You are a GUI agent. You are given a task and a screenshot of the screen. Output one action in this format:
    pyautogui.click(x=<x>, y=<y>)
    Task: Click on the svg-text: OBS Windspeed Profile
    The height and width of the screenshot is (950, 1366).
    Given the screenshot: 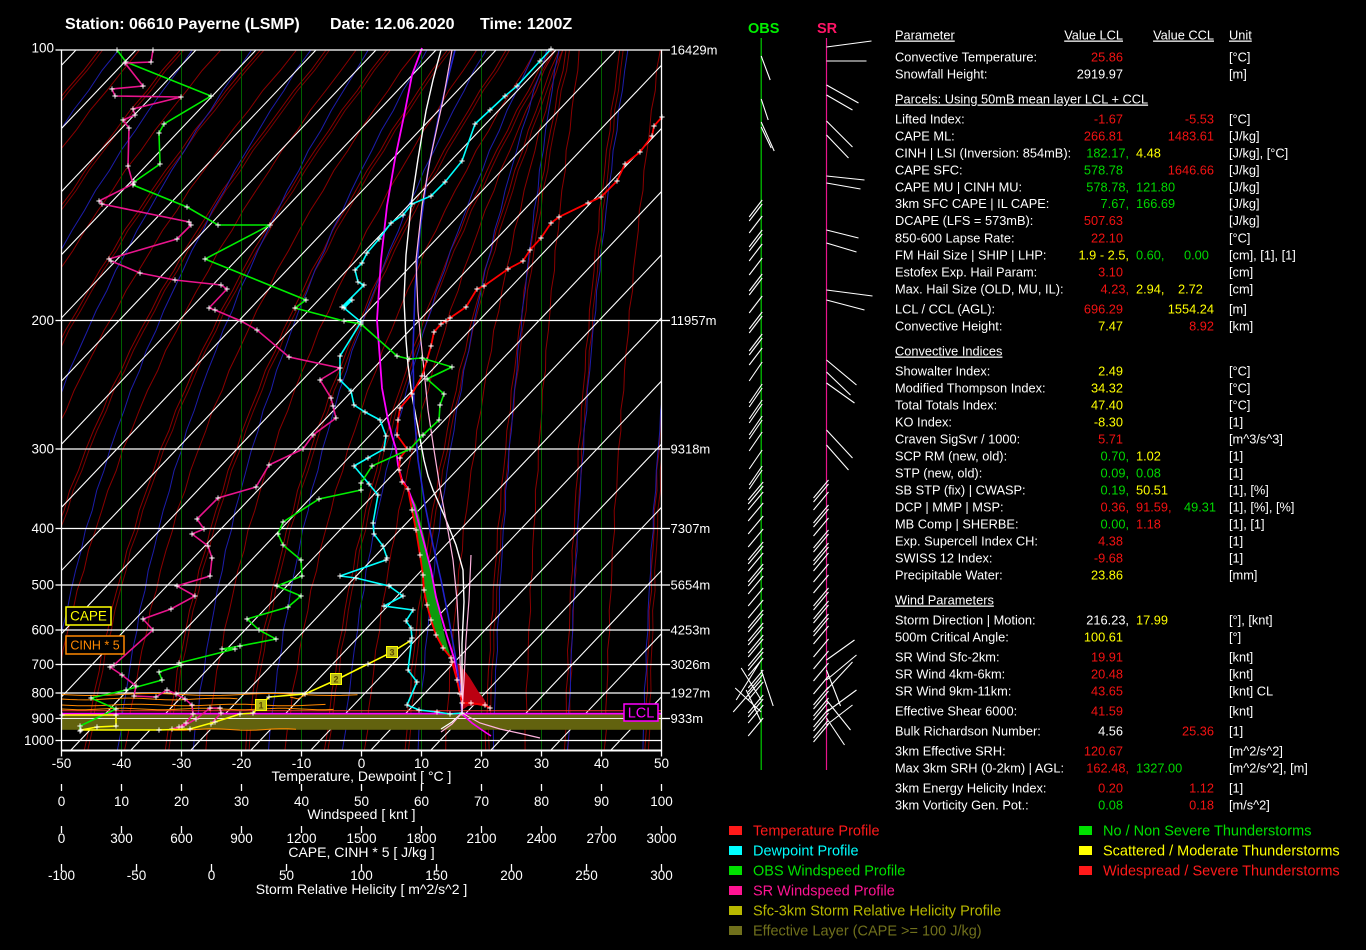 What is the action you would take?
    pyautogui.click(x=829, y=872)
    